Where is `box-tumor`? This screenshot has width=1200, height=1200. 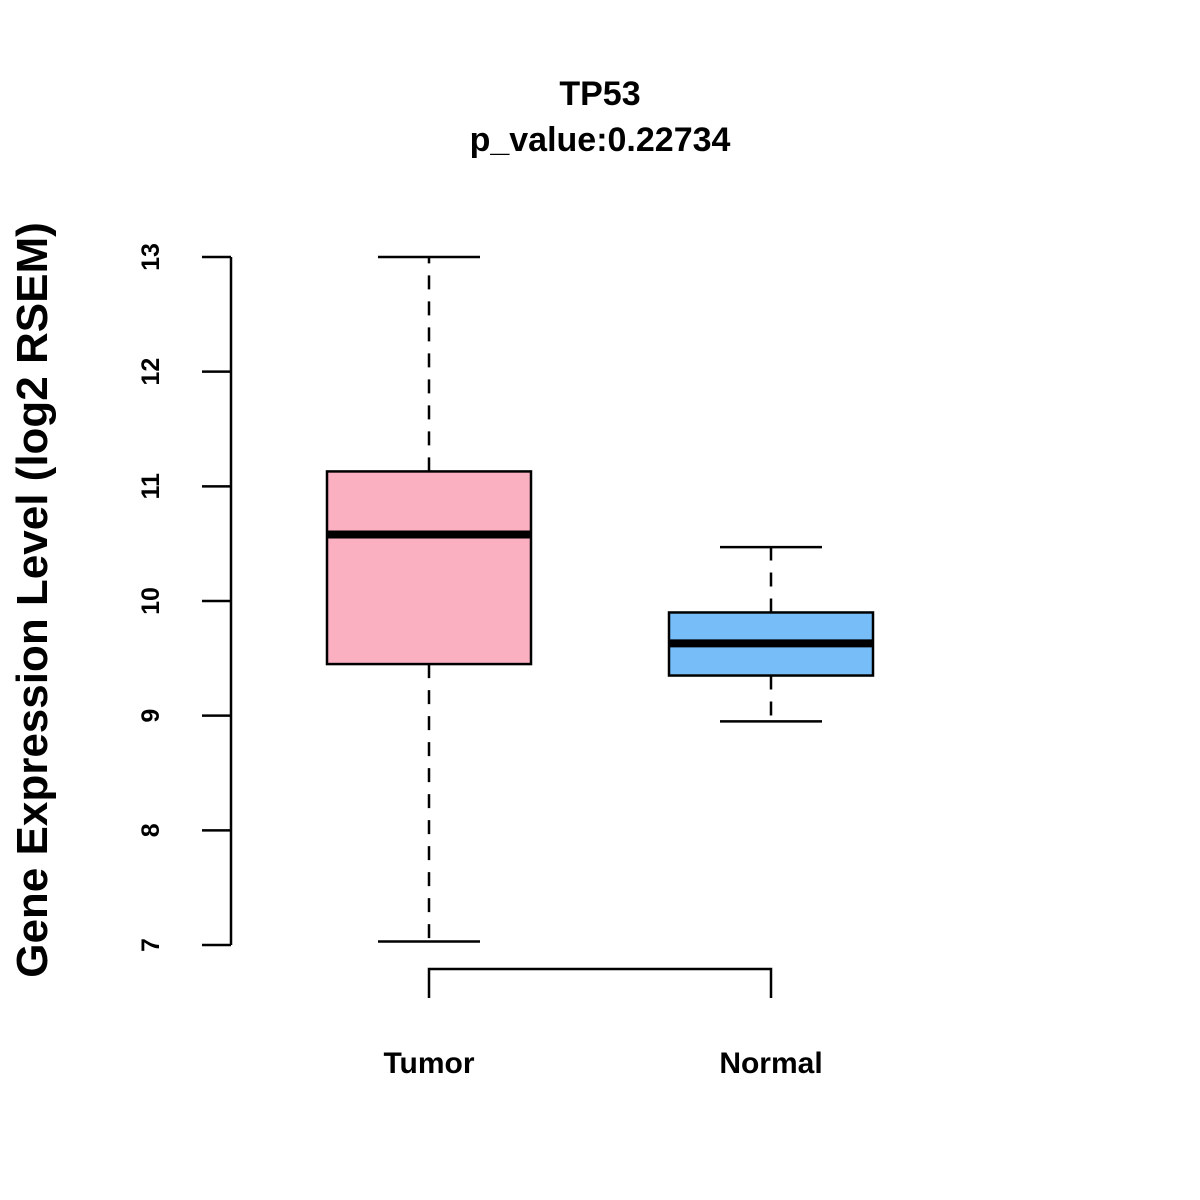
box-tumor is located at coordinates (429, 599).